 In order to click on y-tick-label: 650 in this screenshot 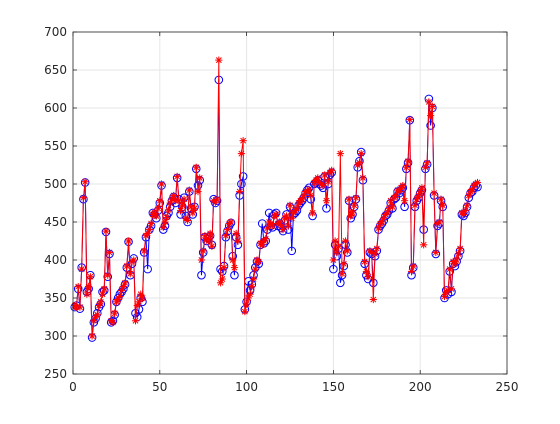, I will do `click(55, 70)`.